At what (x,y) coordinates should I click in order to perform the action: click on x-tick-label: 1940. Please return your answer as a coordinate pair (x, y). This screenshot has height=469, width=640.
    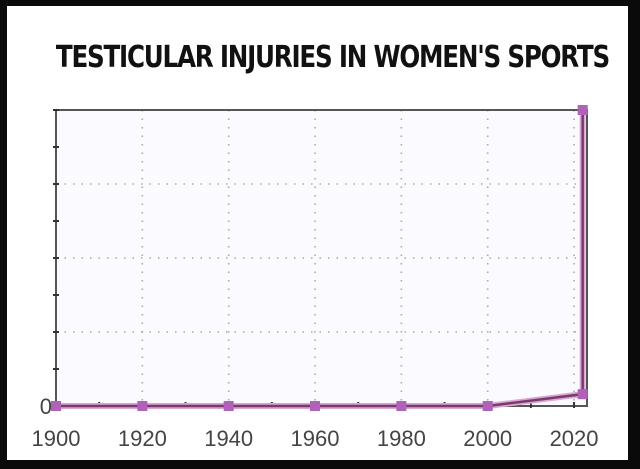
    Looking at the image, I should click on (228, 438).